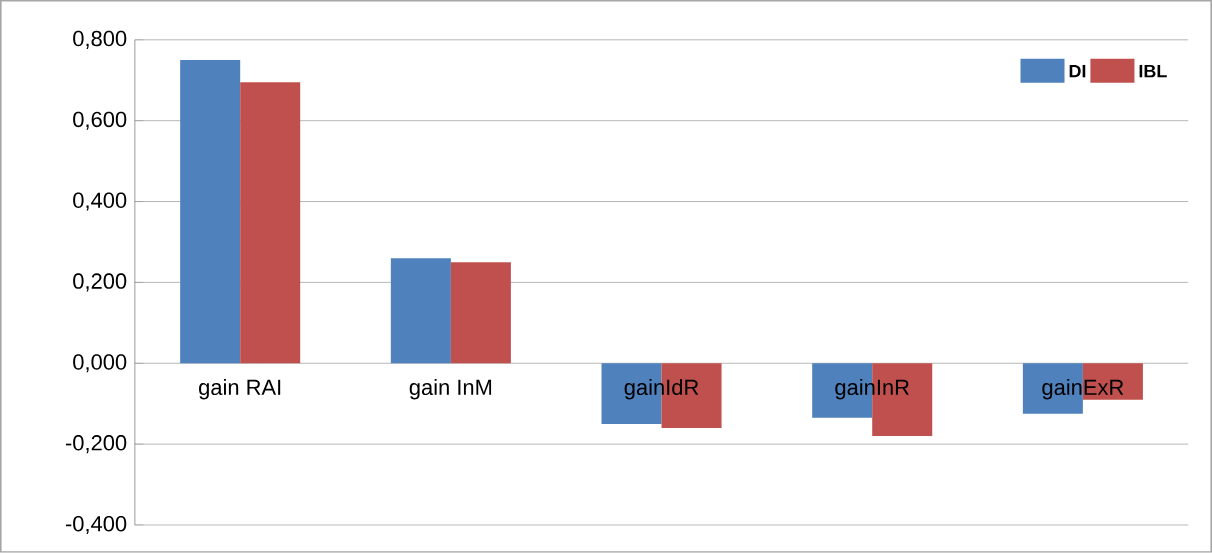  What do you see at coordinates (1077, 71) in the screenshot?
I see `legend-label: DI` at bounding box center [1077, 71].